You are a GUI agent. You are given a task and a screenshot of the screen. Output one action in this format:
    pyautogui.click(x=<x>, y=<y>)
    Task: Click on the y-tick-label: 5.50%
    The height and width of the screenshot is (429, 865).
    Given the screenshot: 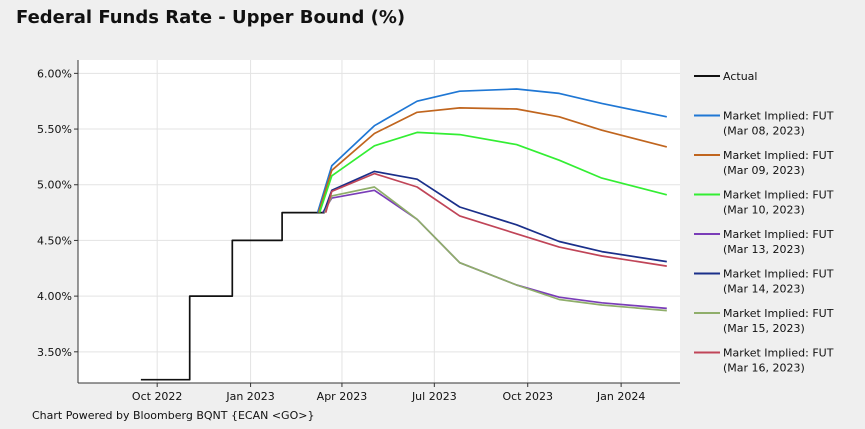 What is the action you would take?
    pyautogui.click(x=54, y=129)
    